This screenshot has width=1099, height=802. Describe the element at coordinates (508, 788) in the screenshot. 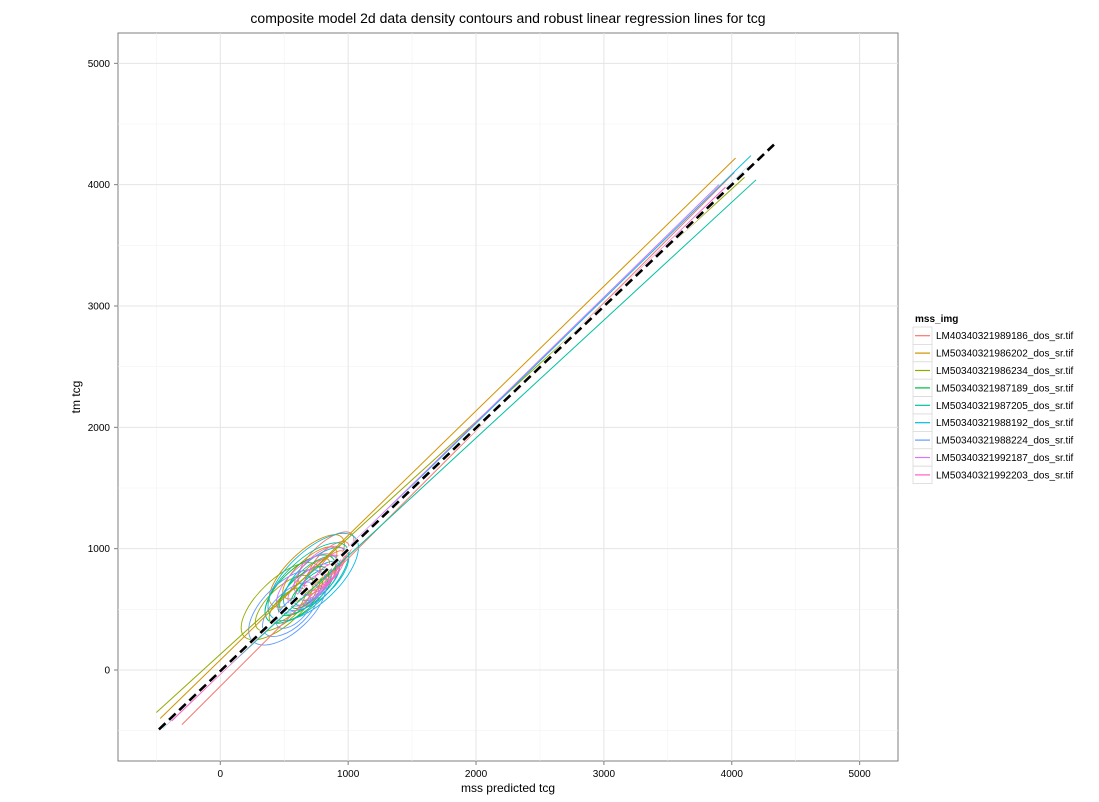

I see `x-axis-label: mss predicted tcg` at that location.